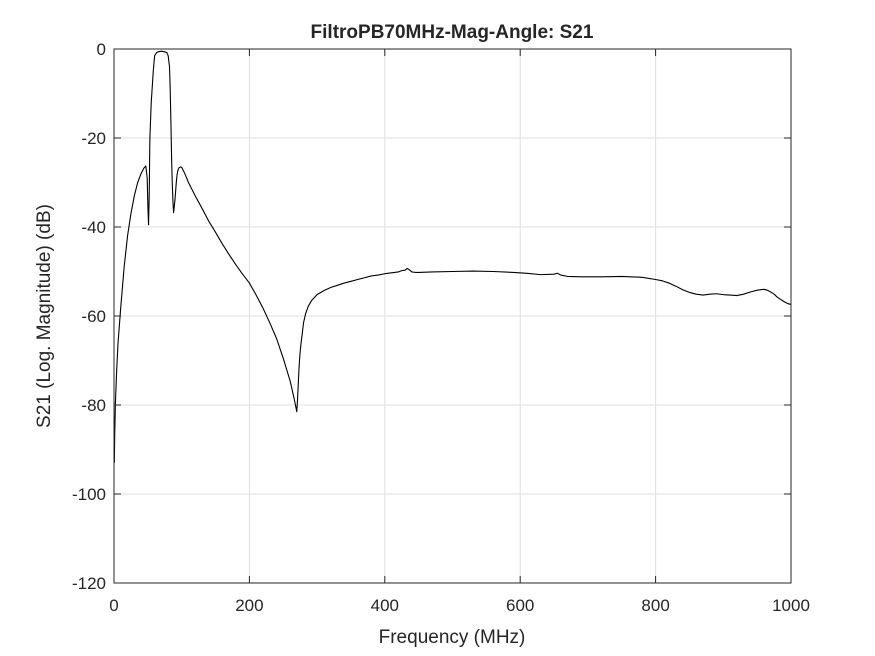 This screenshot has width=875, height=656. I want to click on x-tick-label: 0, so click(113, 605).